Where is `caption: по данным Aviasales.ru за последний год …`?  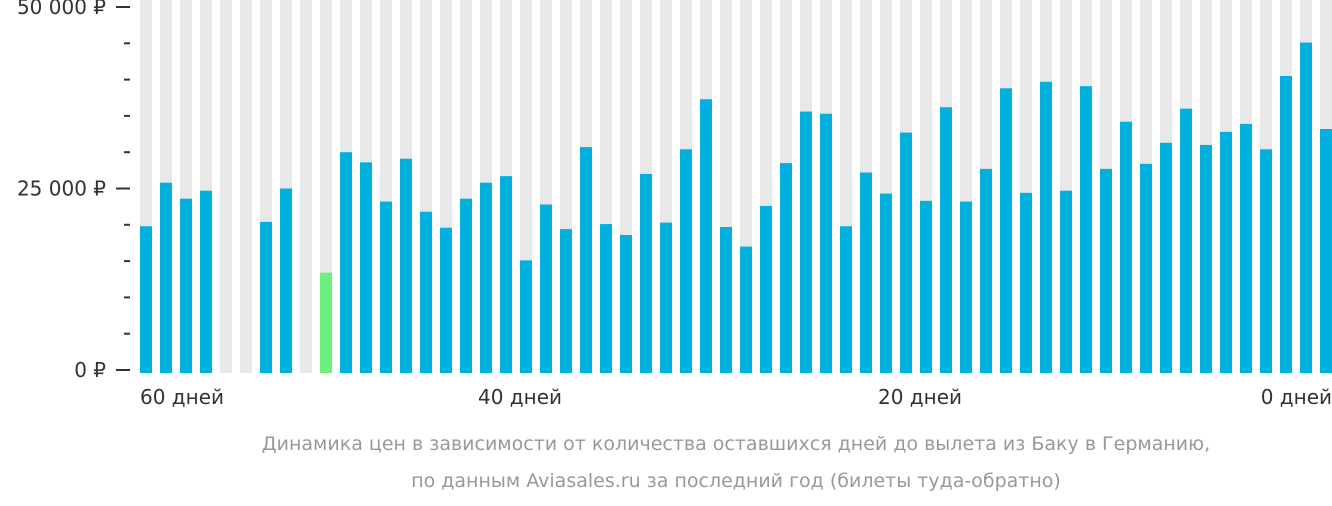 caption: по данным Aviasales.ru за последний год … is located at coordinates (736, 481).